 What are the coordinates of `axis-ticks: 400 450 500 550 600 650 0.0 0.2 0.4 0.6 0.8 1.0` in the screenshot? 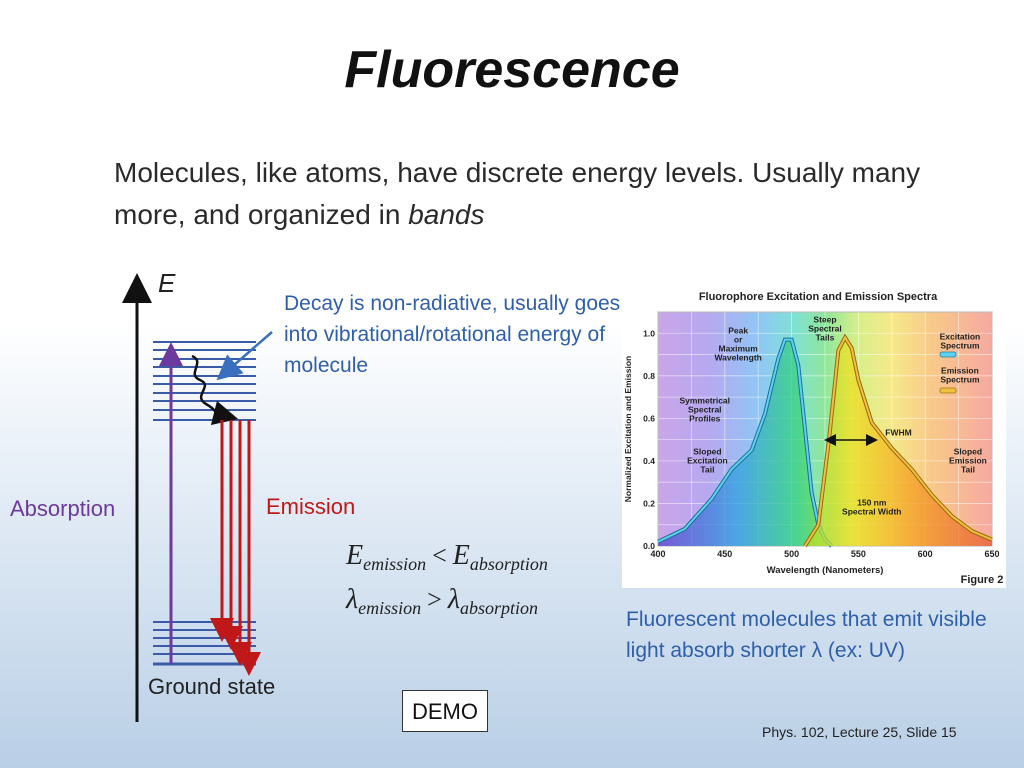 It's located at (821, 443).